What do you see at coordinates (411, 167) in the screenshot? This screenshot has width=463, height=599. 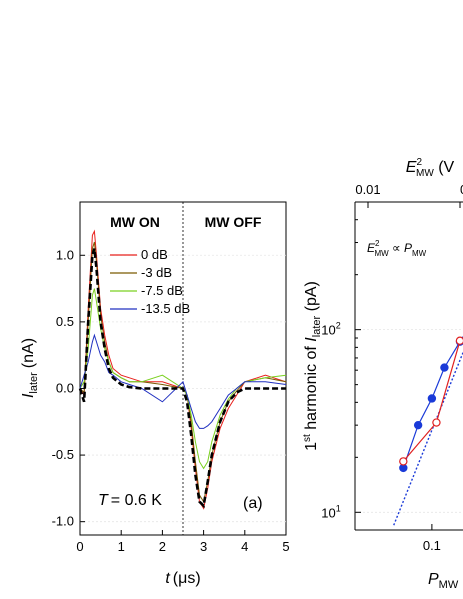 I see `top-axis-var: E` at bounding box center [411, 167].